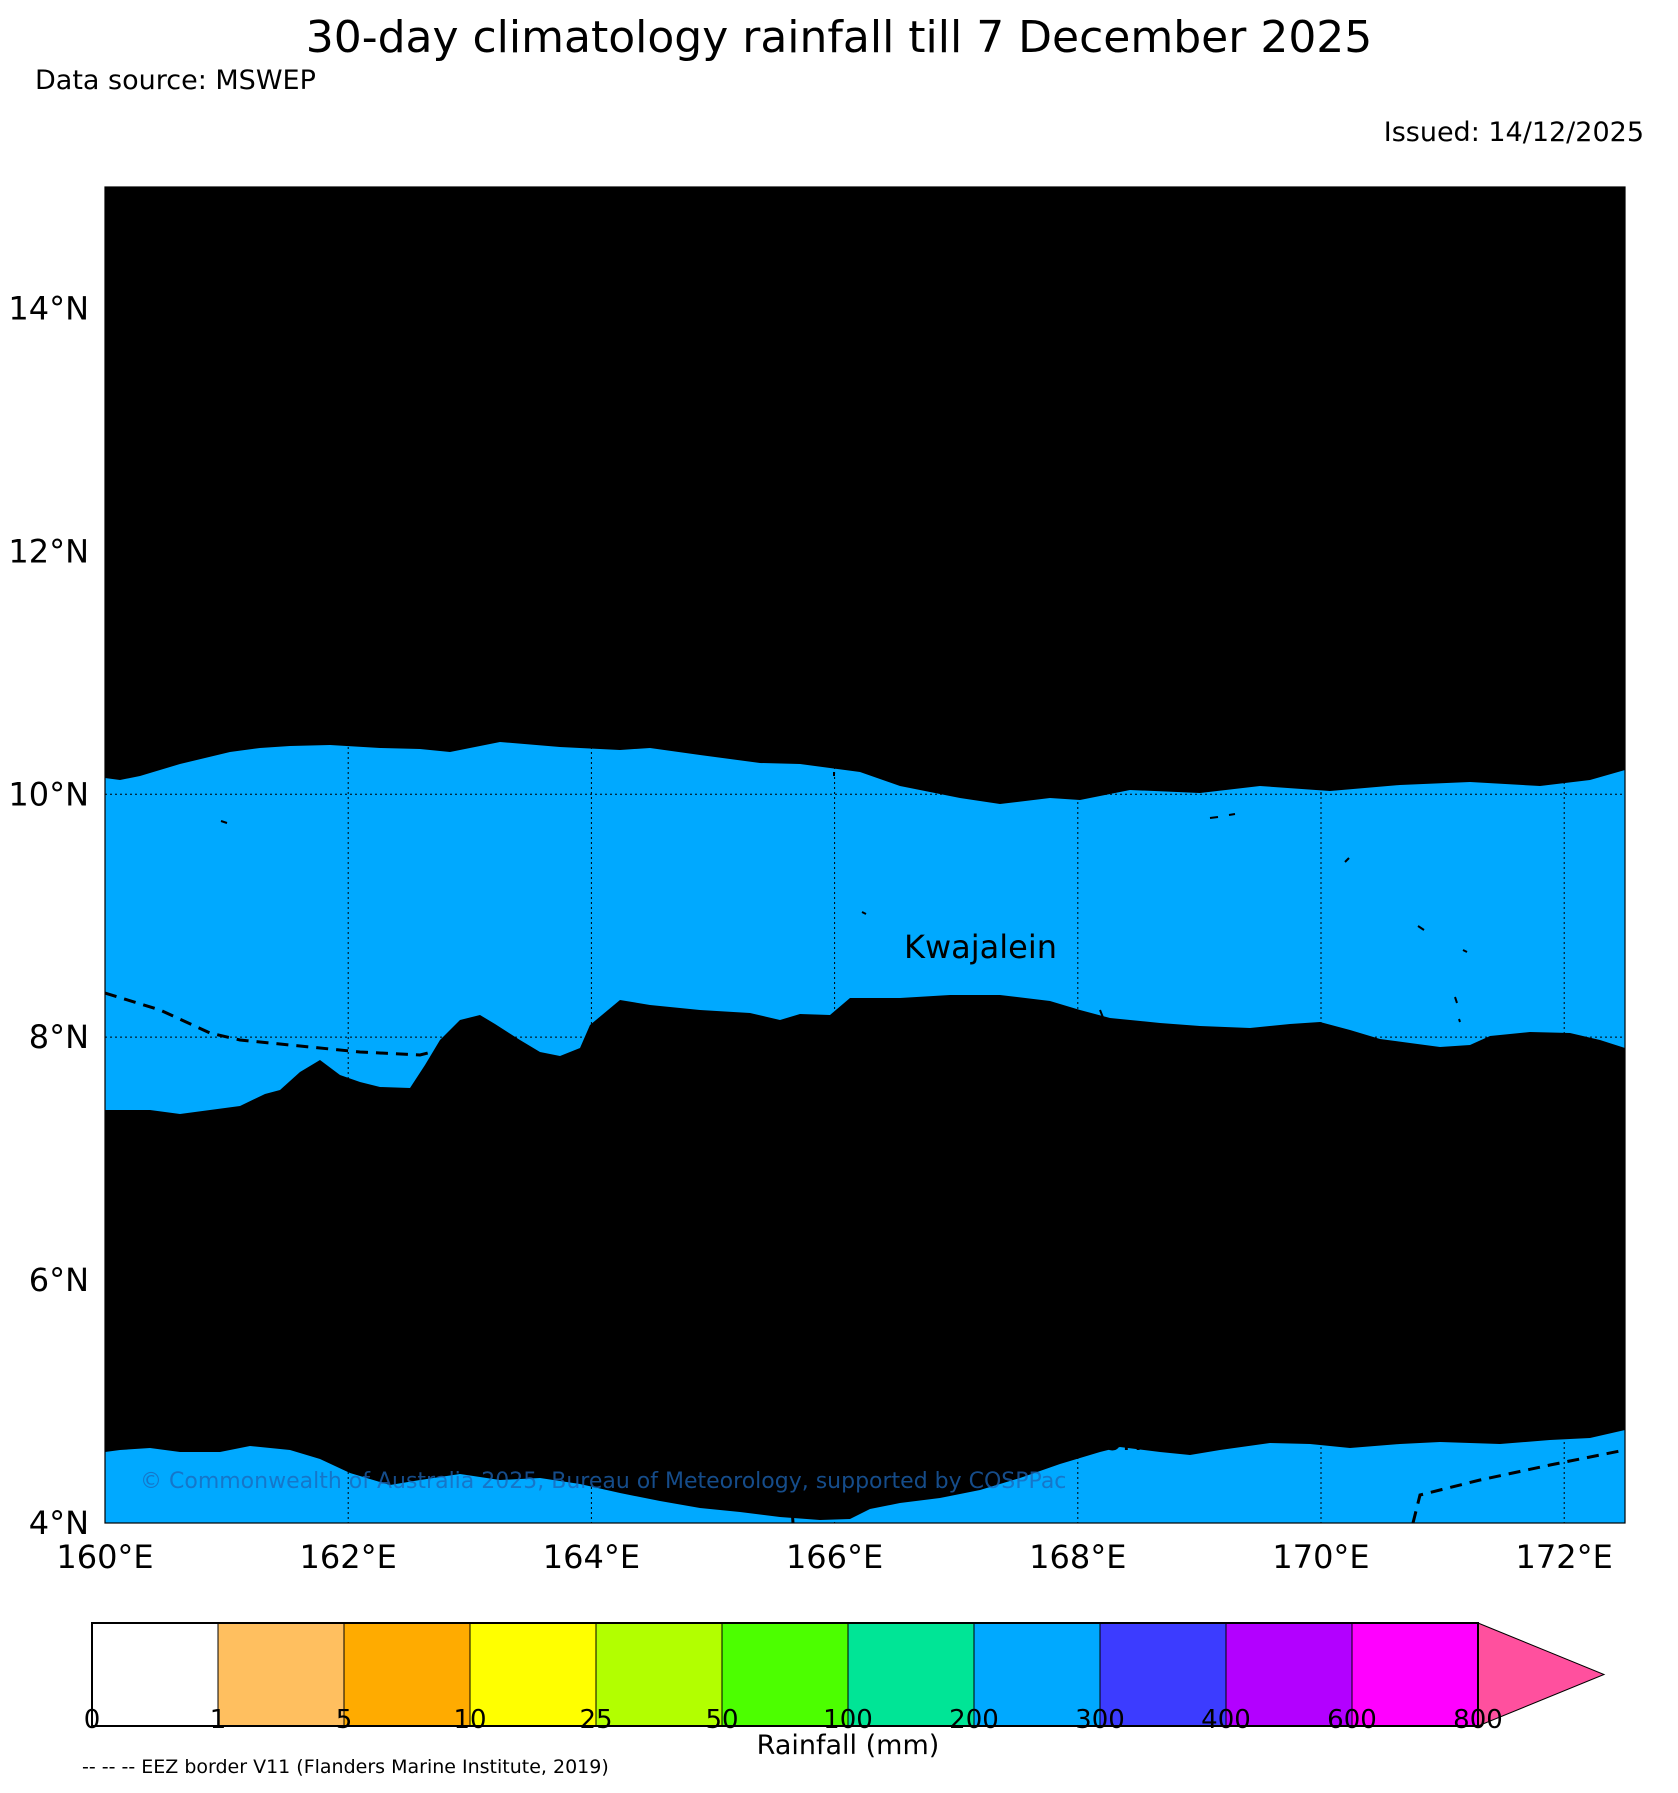 The height and width of the screenshot is (1793, 1678). What do you see at coordinates (1518, 1485) in the screenshot?
I see `eez-border-southeast` at bounding box center [1518, 1485].